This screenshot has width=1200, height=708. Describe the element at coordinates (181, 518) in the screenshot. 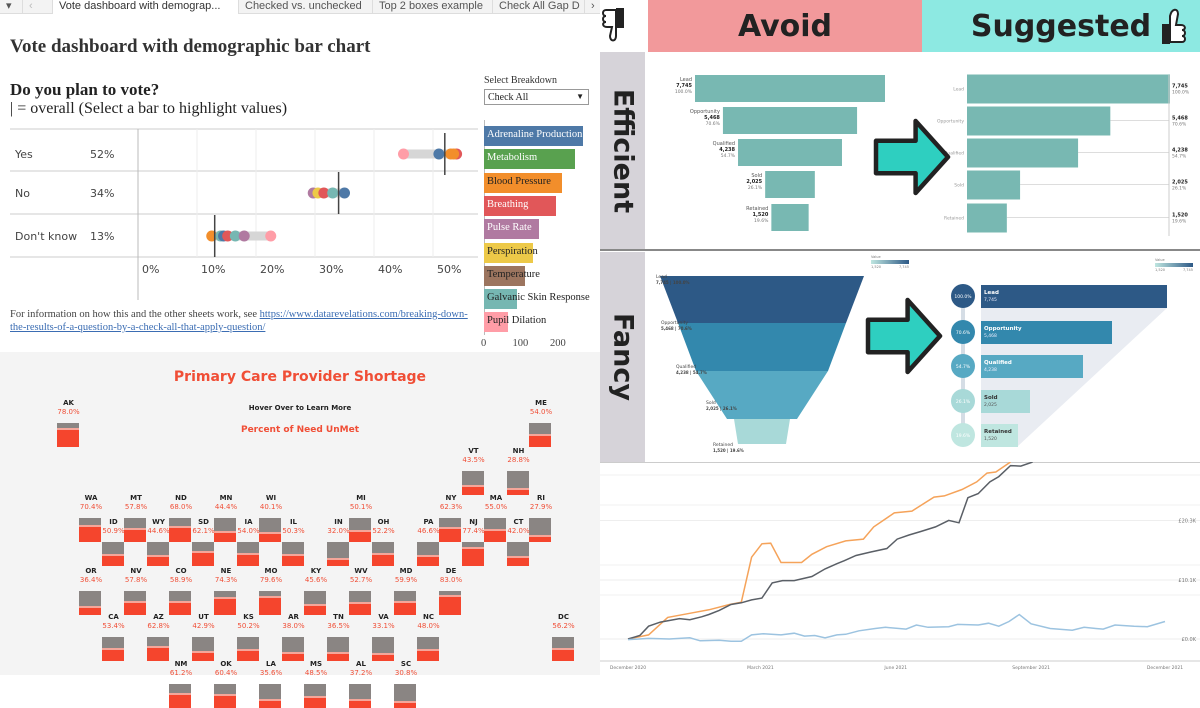

I see `state-tile: ND 68.0%` at that location.